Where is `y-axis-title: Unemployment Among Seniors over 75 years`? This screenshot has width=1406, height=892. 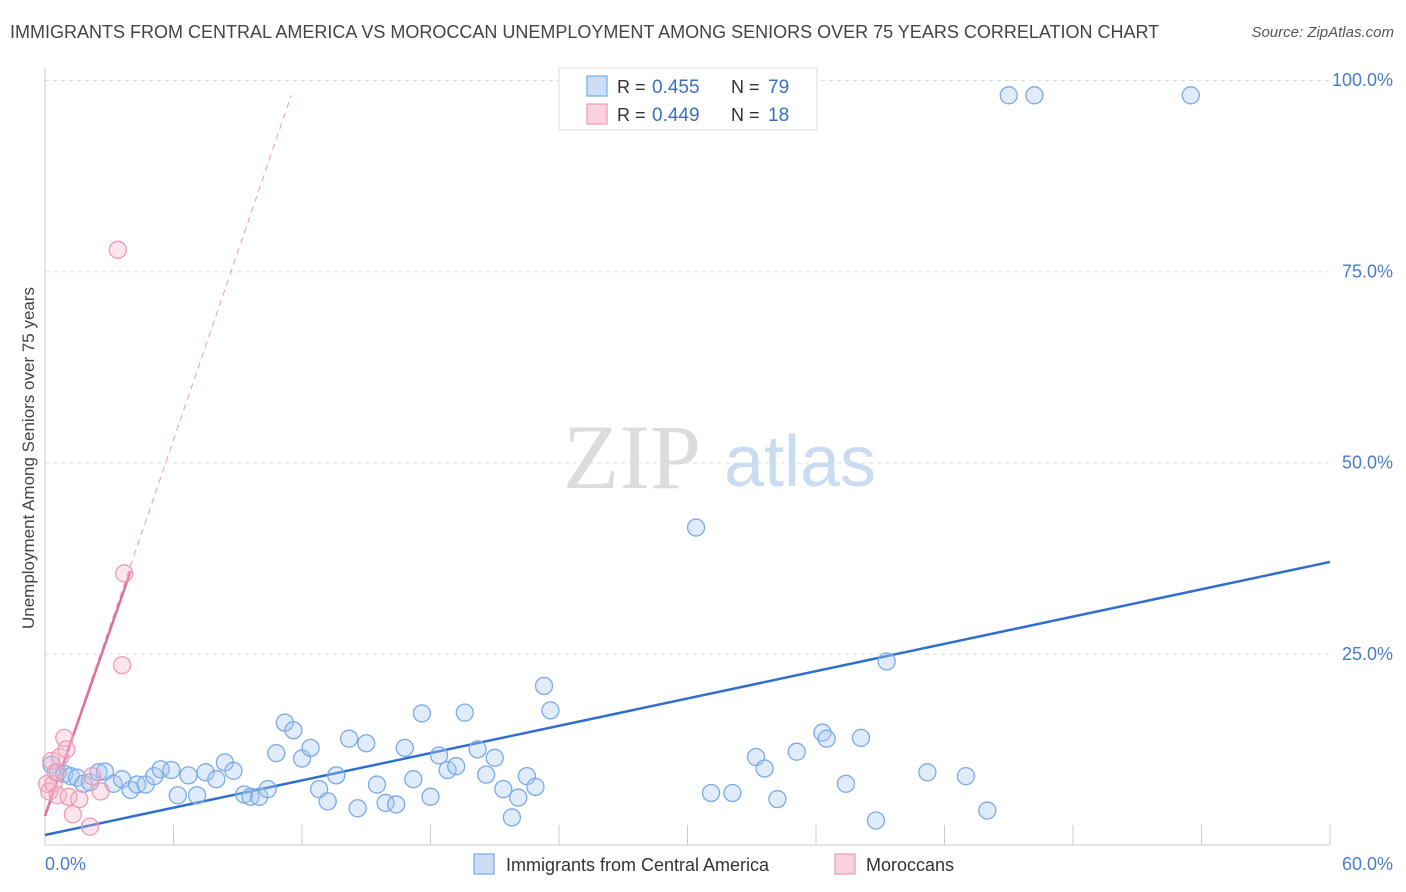
y-axis-title: Unemployment Among Seniors over 75 years is located at coordinates (28, 458).